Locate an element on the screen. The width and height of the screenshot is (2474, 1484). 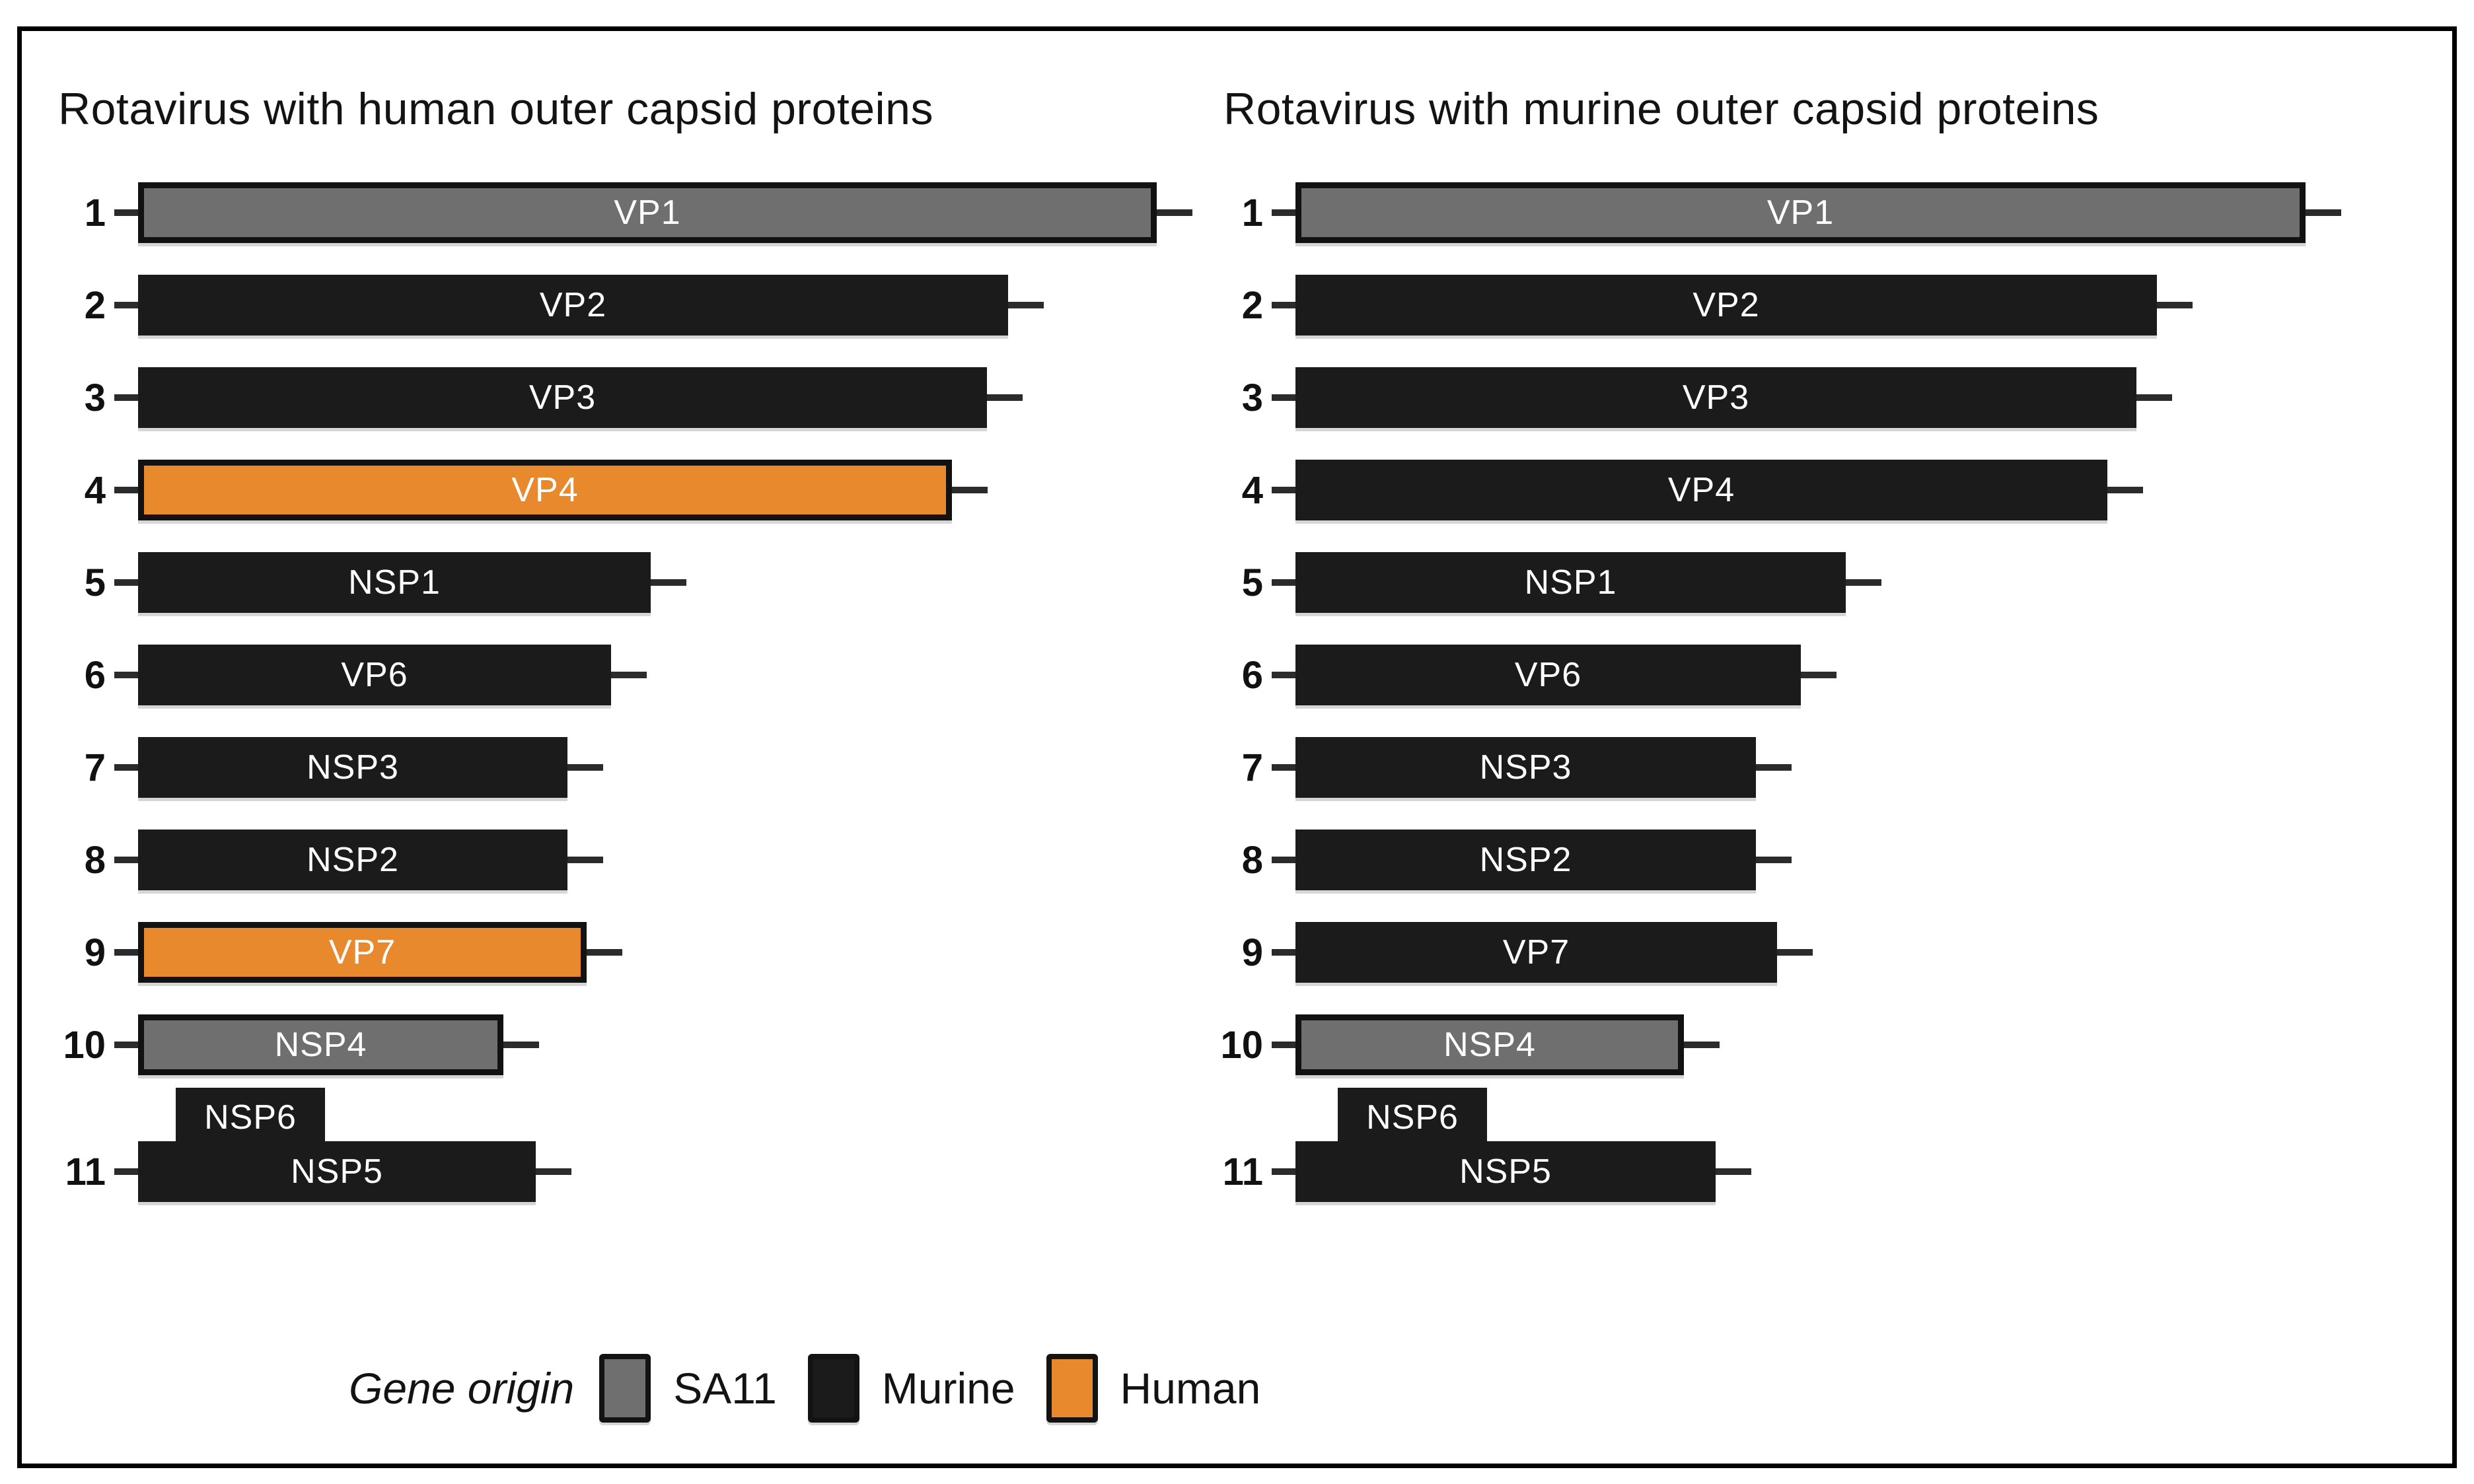
legend-item-murine: Murine is located at coordinates (911, 1388).